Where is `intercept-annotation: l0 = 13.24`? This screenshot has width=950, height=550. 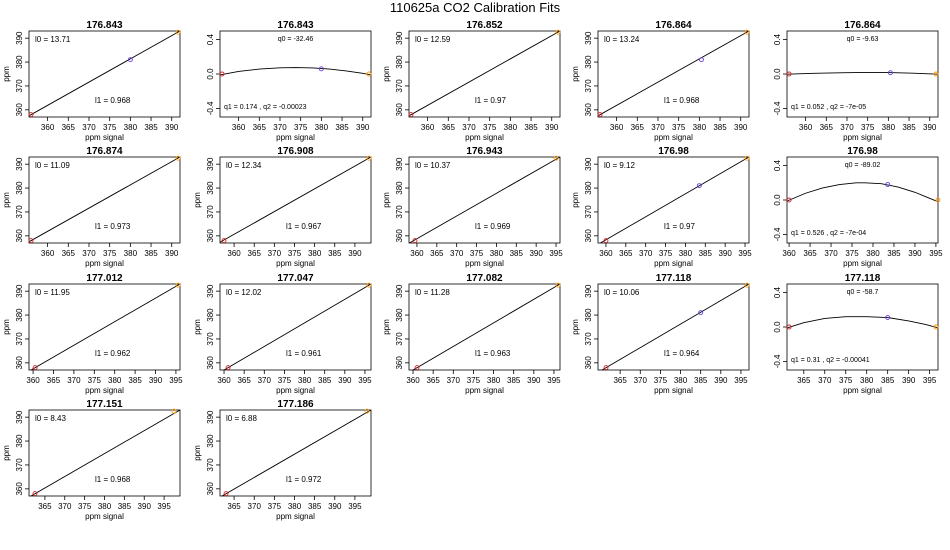 intercept-annotation: l0 = 13.24 is located at coordinates (622, 39).